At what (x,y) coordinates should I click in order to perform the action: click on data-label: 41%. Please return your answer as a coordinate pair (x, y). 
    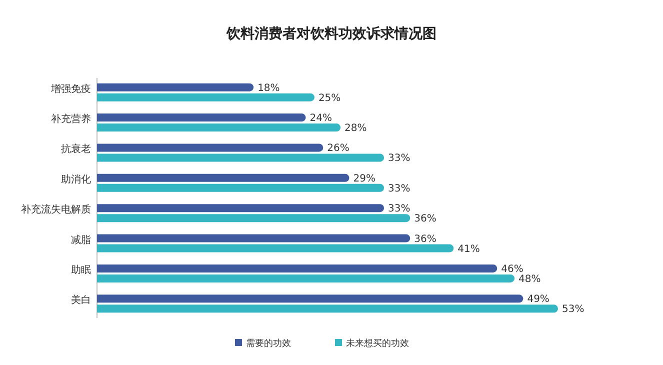
    Looking at the image, I should click on (469, 249).